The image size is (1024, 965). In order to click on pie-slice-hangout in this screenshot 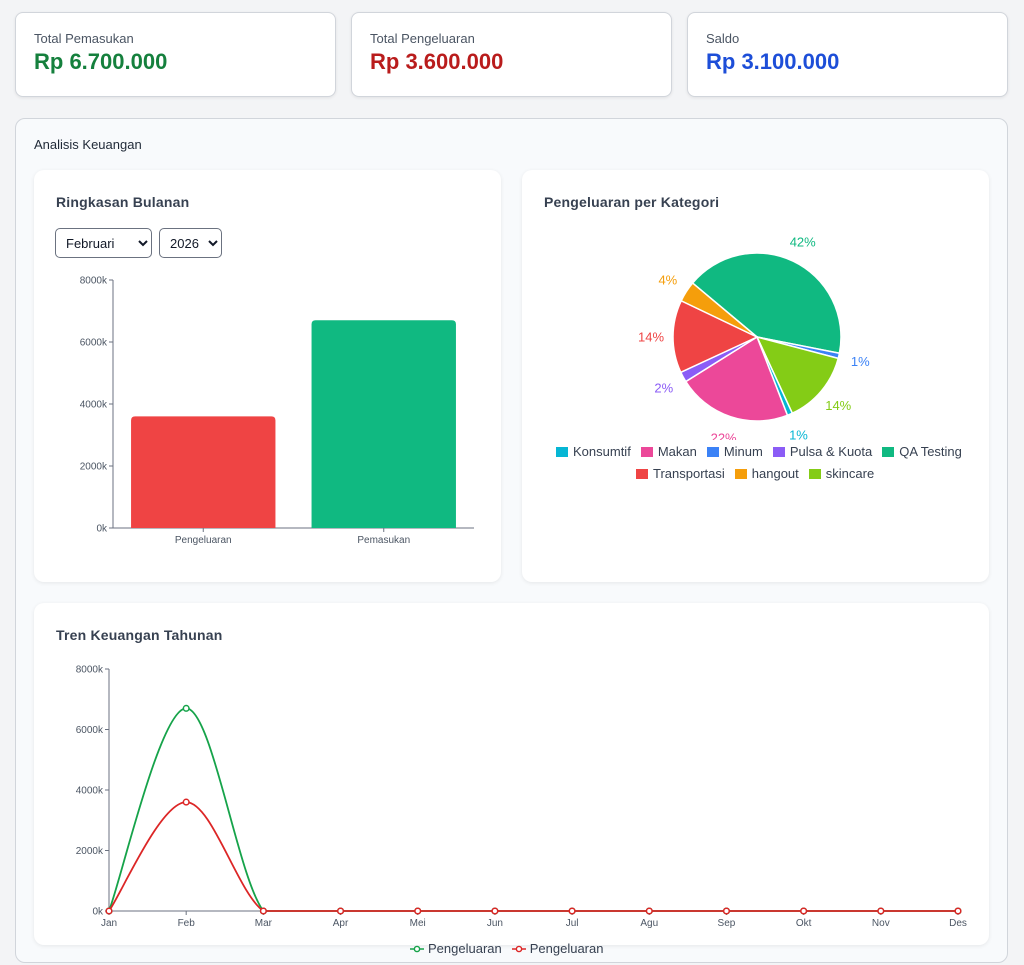, I will do `click(719, 309)`.